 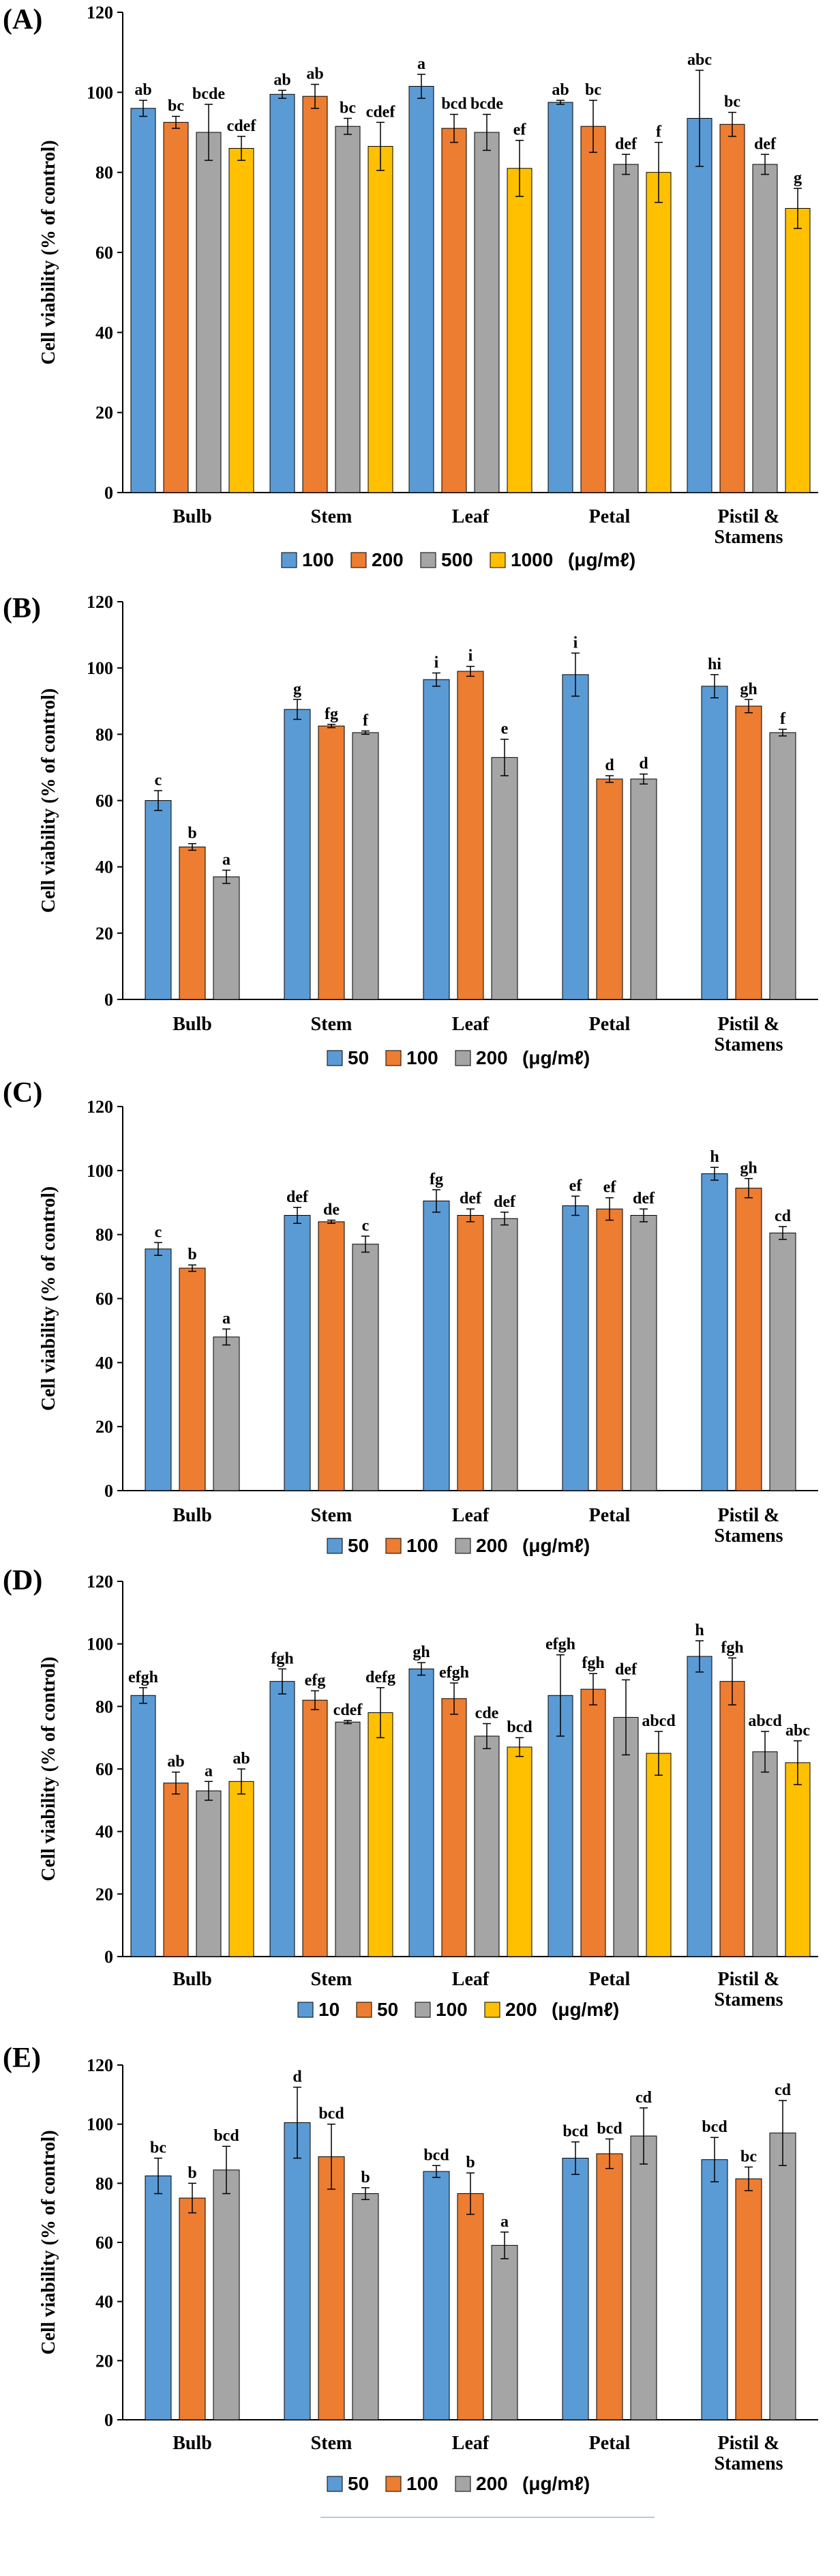 I want to click on significance-label: efgh, so click(x=560, y=1645).